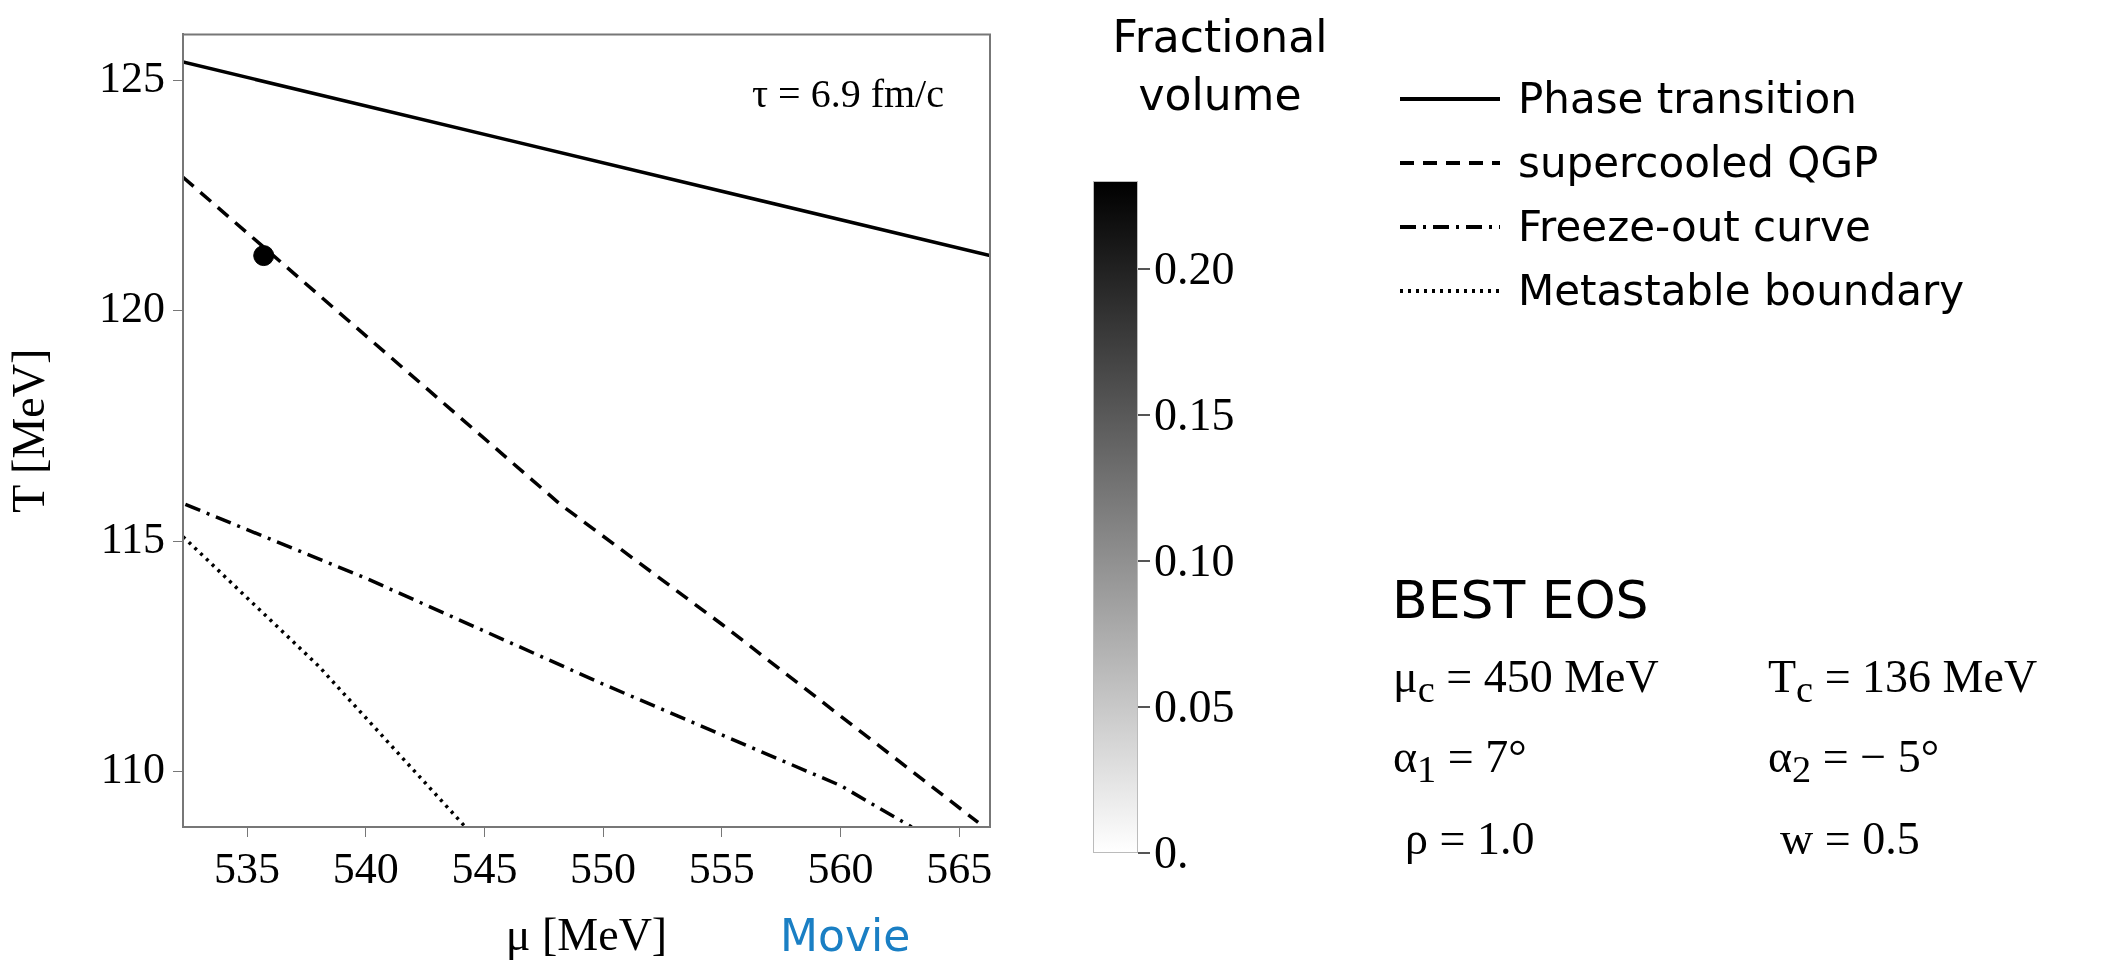 The width and height of the screenshot is (2102, 970). What do you see at coordinates (1687, 99) in the screenshot?
I see `legend-label: Phase transition` at bounding box center [1687, 99].